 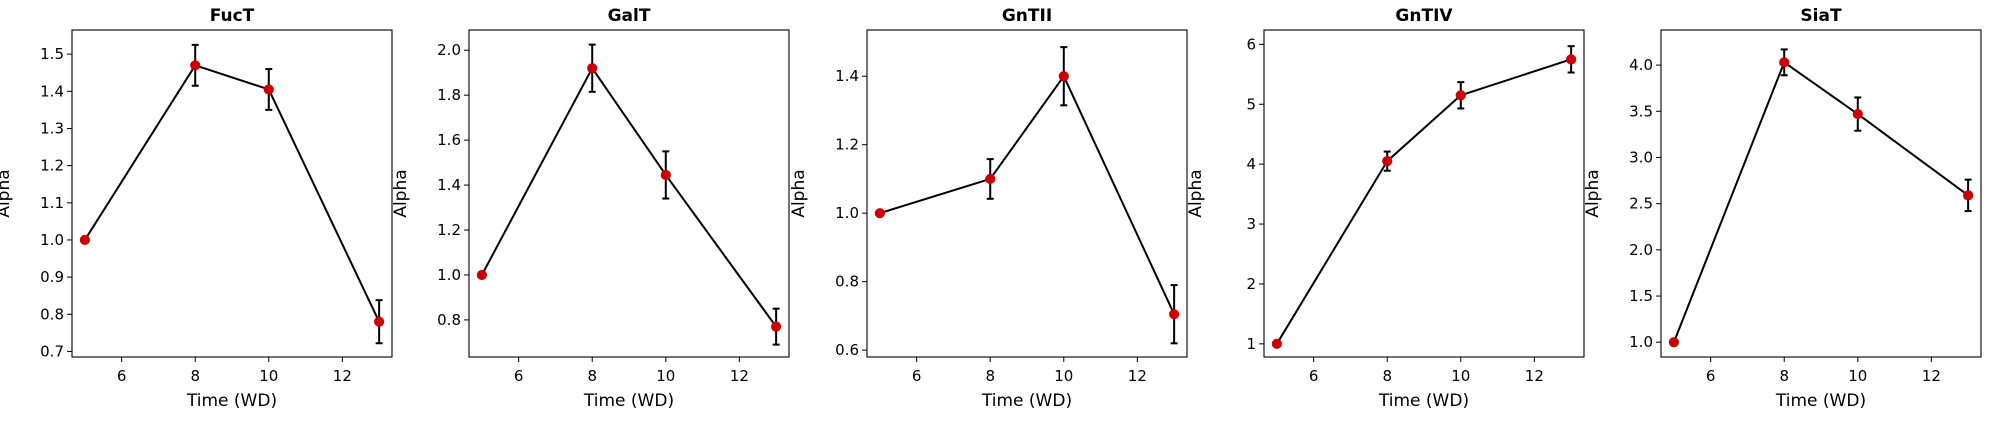 What do you see at coordinates (1251, 284) in the screenshot?
I see `y-tick-label: 2` at bounding box center [1251, 284].